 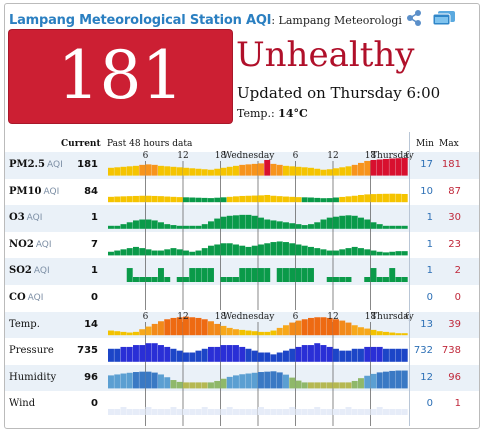 What do you see at coordinates (426, 324) in the screenshot?
I see `min-value: 13` at bounding box center [426, 324].